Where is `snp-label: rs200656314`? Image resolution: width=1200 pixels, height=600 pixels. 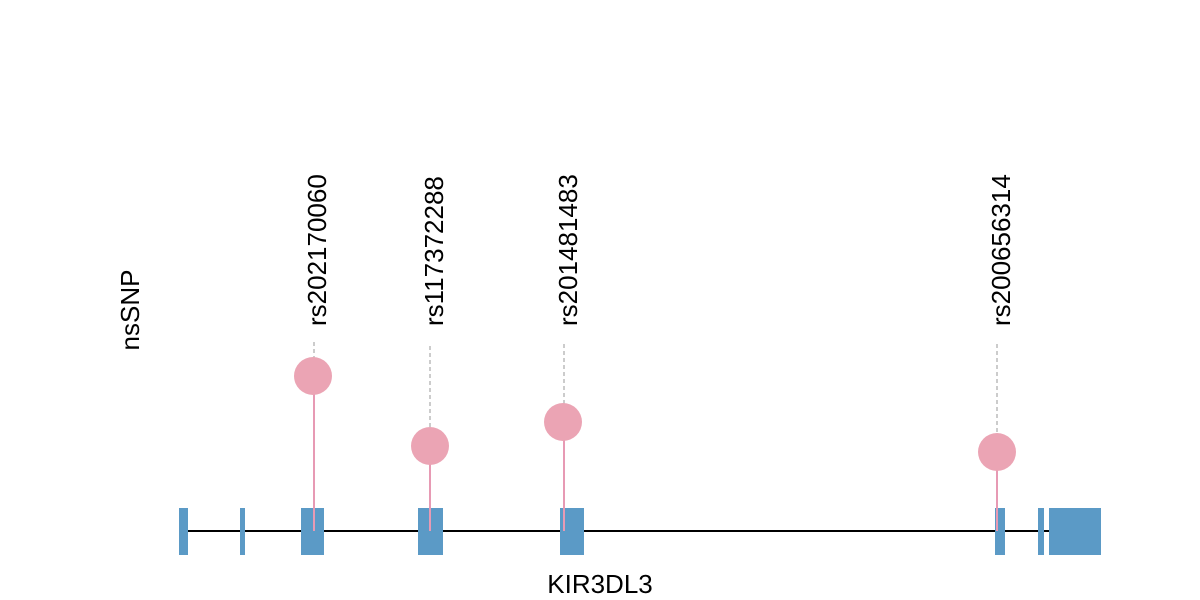
snp-label: rs200656314 is located at coordinates (1001, 250).